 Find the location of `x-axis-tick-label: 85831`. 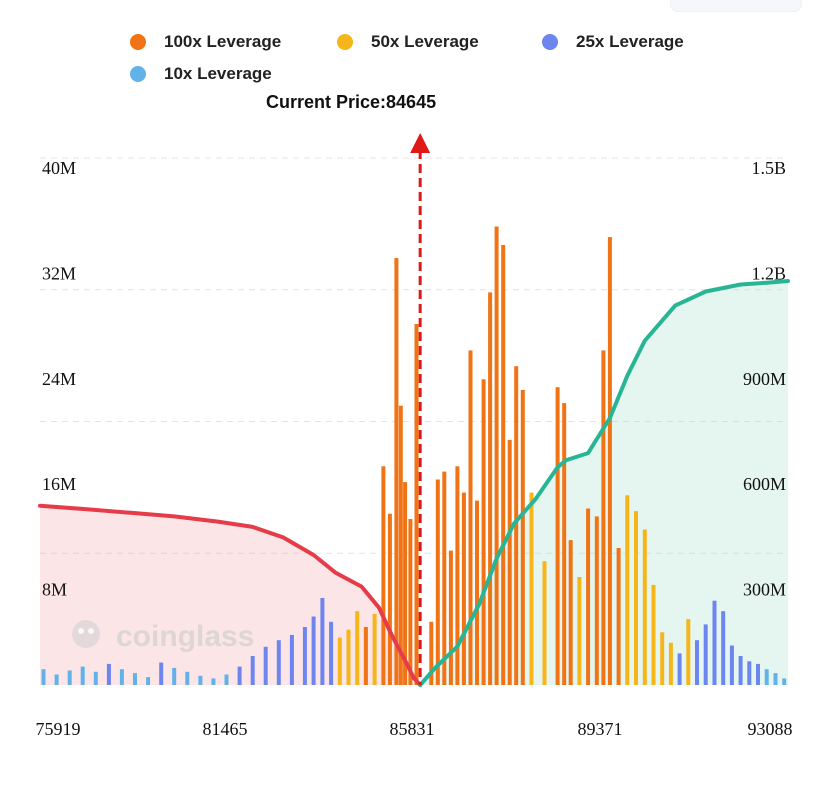

x-axis-tick-label: 85831 is located at coordinates (412, 729).